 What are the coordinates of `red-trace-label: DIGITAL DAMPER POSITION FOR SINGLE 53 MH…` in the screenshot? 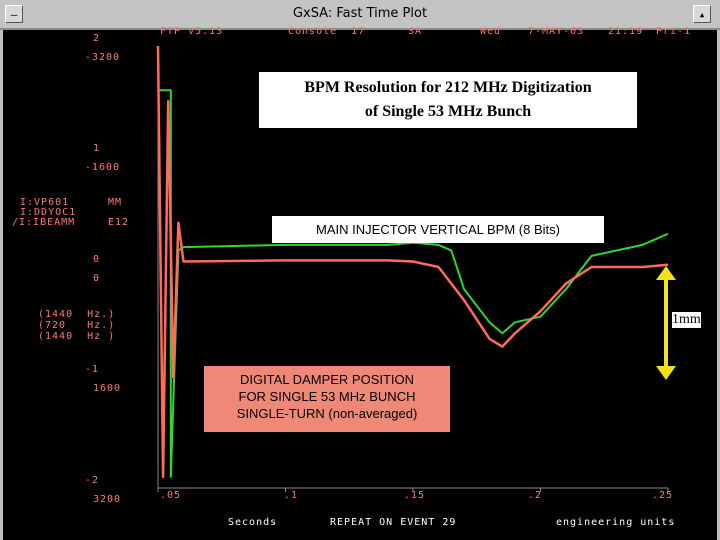 It's located at (327, 399).